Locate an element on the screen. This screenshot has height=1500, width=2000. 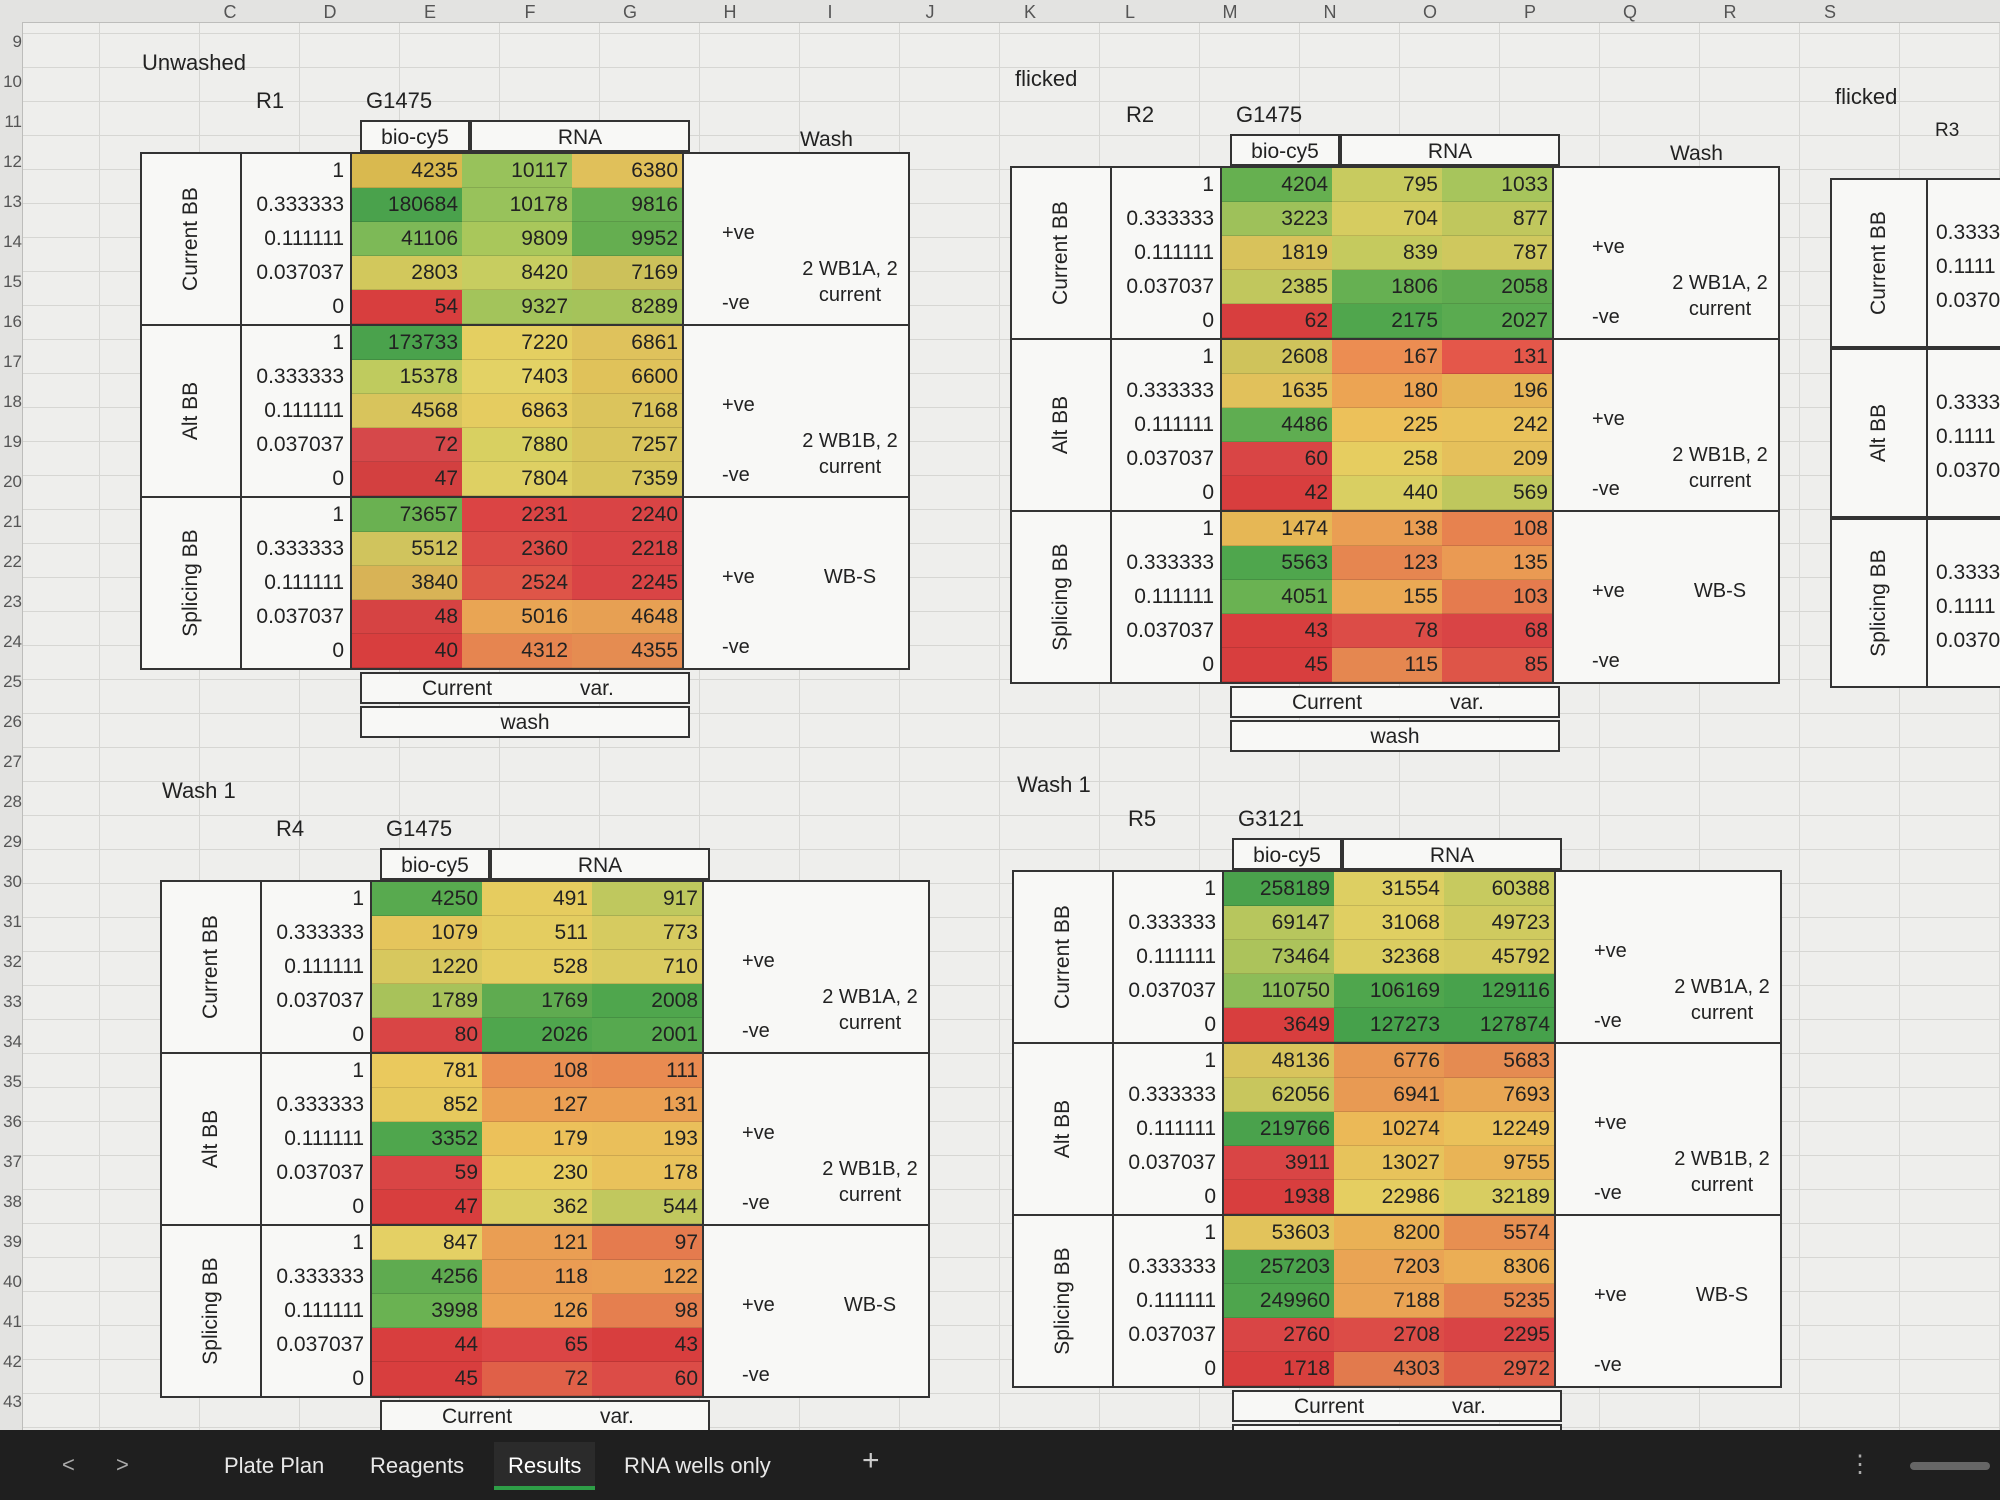
data-cell: 31068 is located at coordinates (1389, 923).